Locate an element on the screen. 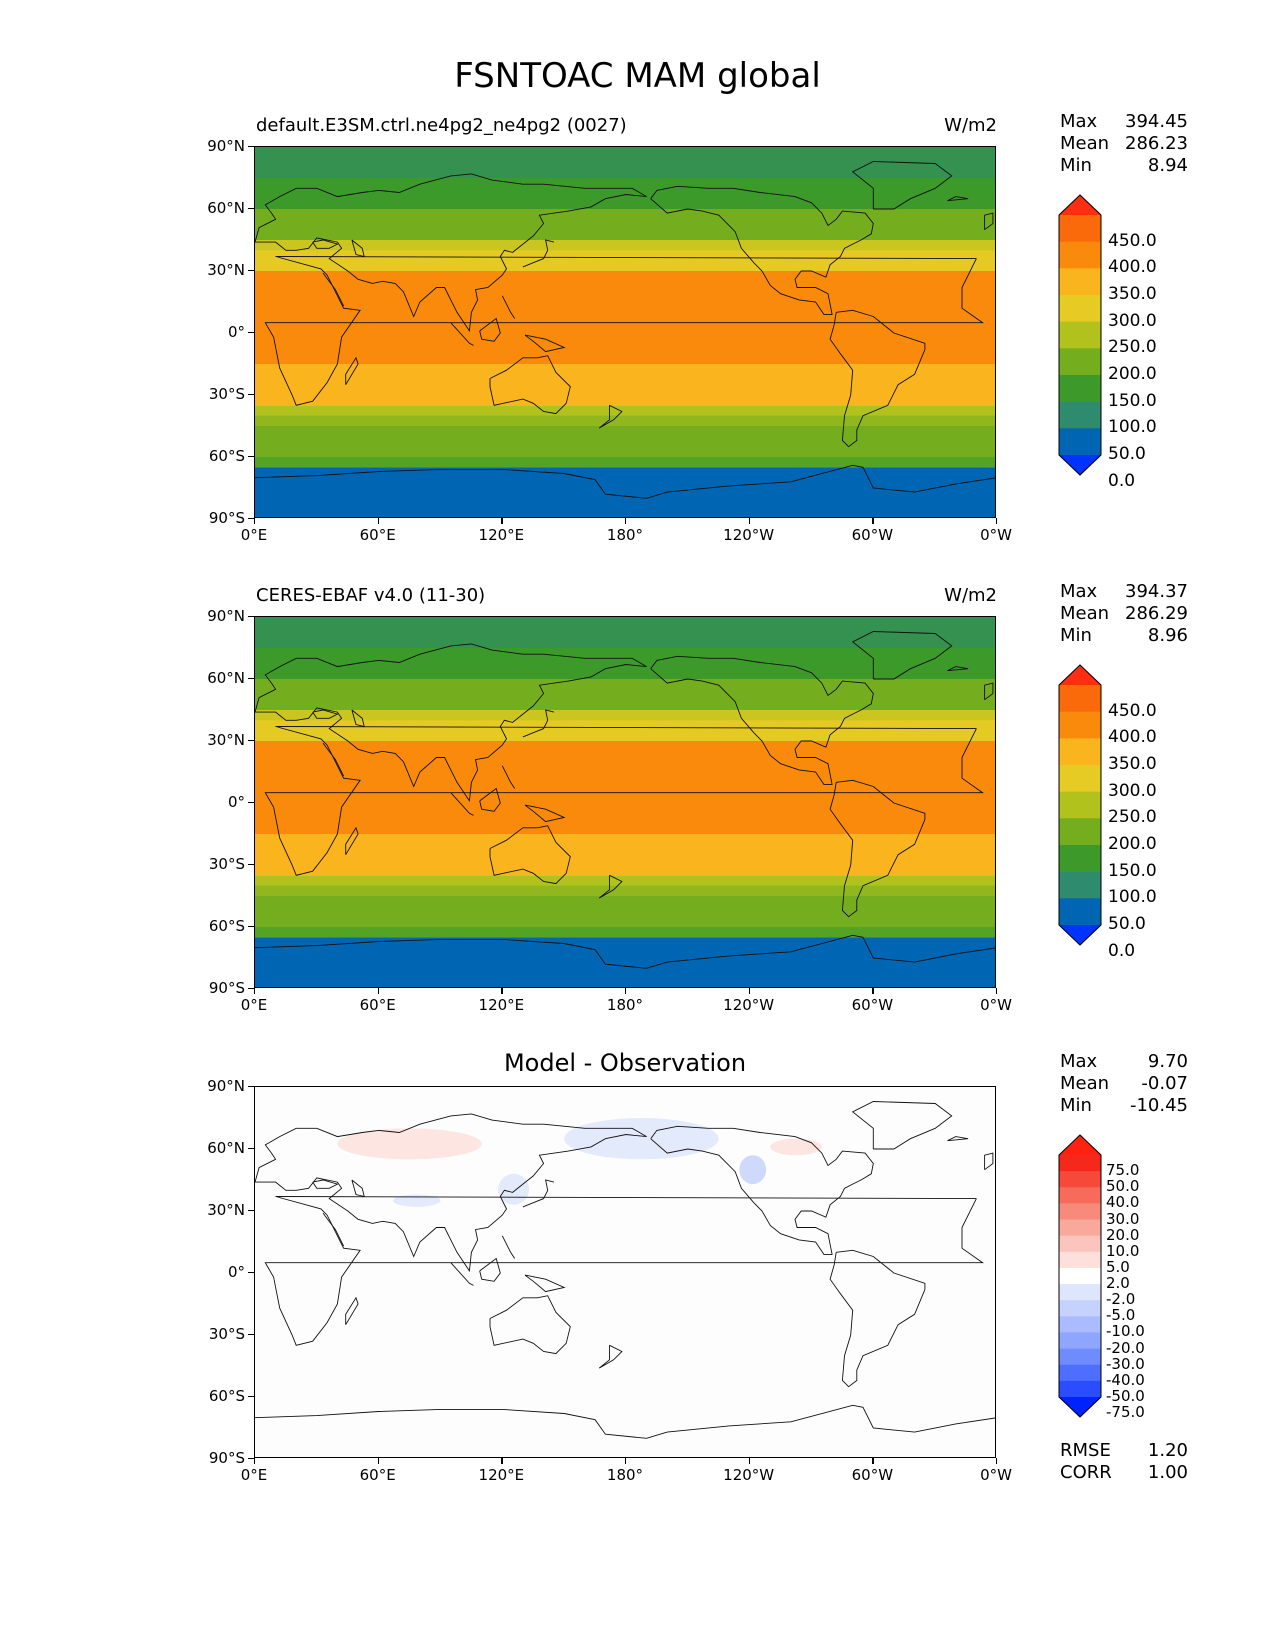 The width and height of the screenshot is (1275, 1650). colorbar-tick-label: 0.0 is located at coordinates (1122, 950).